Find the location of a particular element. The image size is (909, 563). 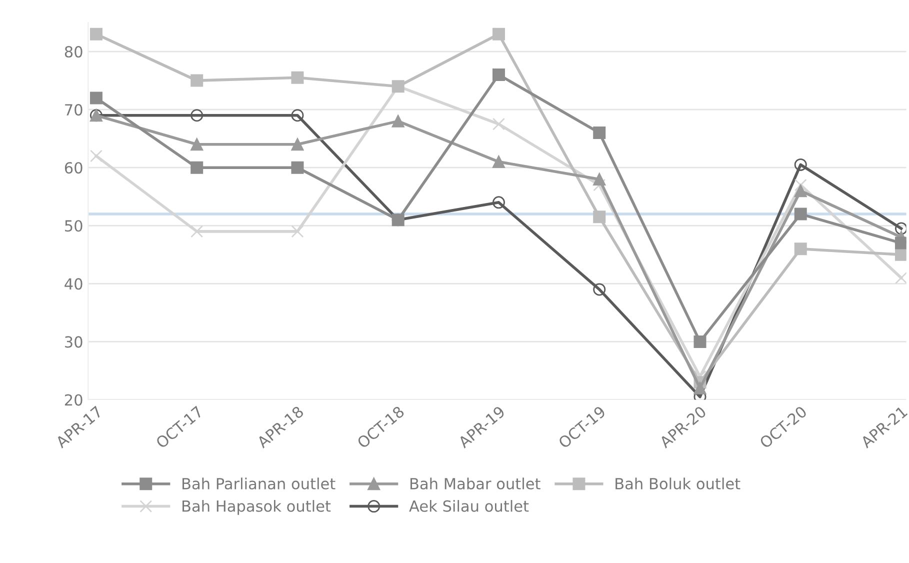

y-tick-label: 50 is located at coordinates (73, 226).